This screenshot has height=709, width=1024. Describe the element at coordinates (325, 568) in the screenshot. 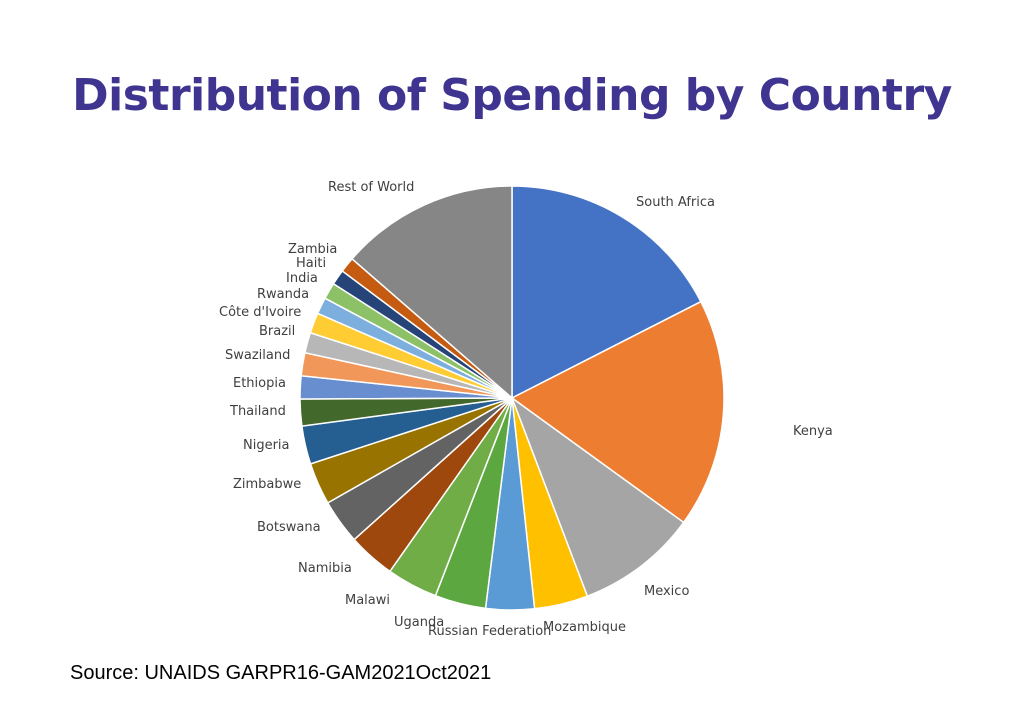

I see `slice-label-namibia: Namibia` at that location.